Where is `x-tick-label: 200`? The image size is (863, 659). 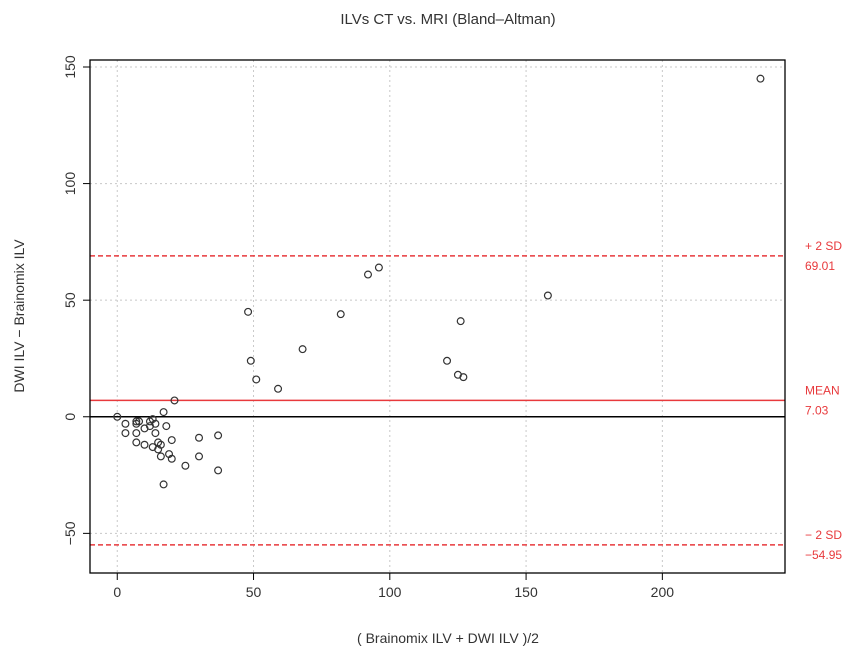 x-tick-label: 200 is located at coordinates (663, 592).